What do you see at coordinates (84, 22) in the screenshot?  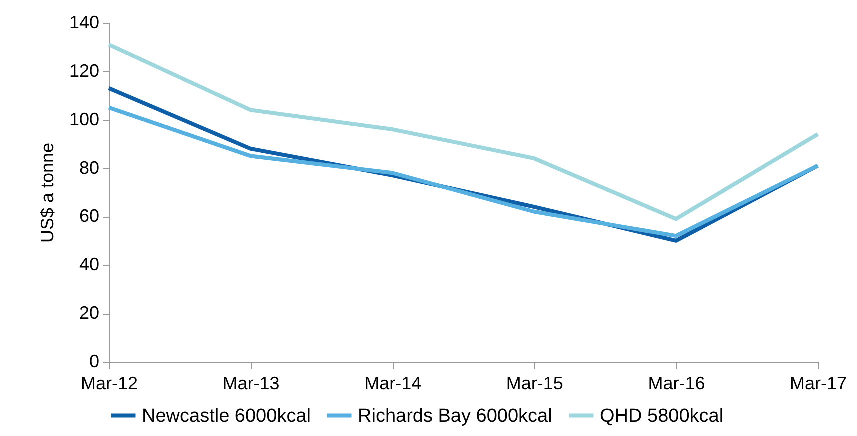 I see `y-tick-label: 140` at bounding box center [84, 22].